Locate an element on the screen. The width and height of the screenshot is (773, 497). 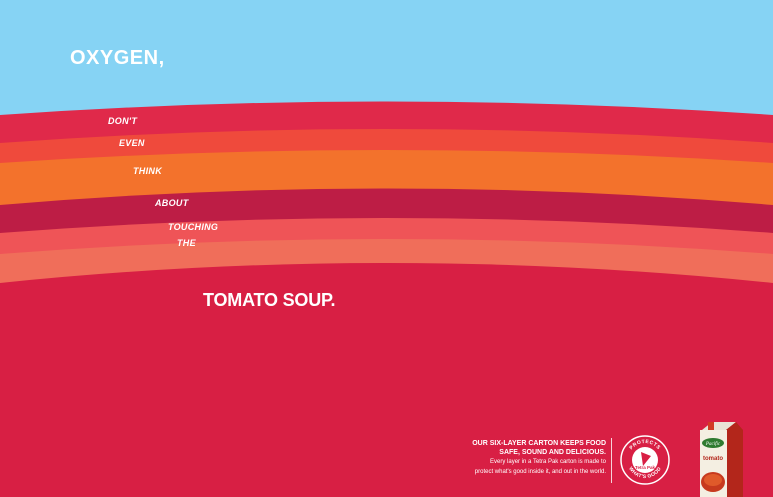
headline-bottom: TOMATO SOUP. is located at coordinates (269, 300).